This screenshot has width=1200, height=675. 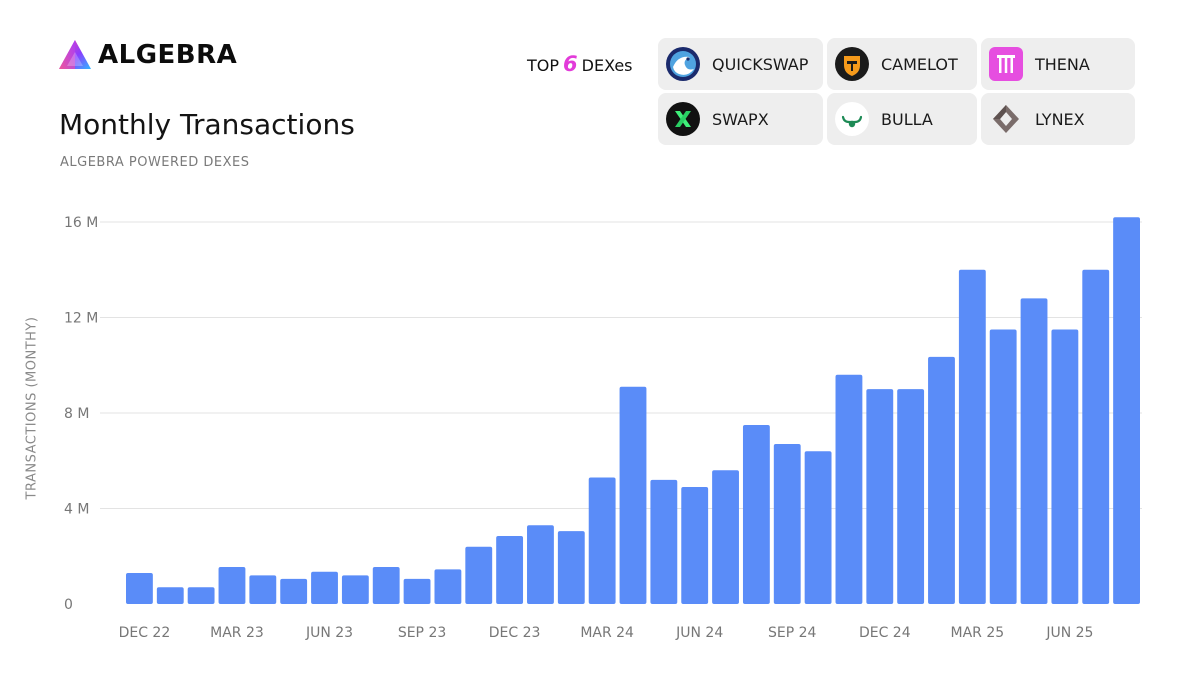 What do you see at coordinates (422, 633) in the screenshot?
I see `x-tick-label: SEP 23` at bounding box center [422, 633].